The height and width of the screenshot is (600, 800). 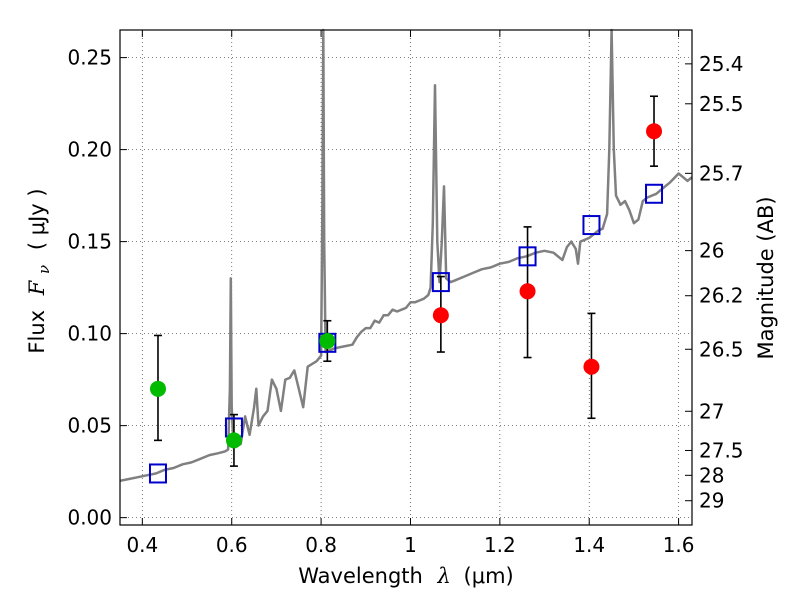 What do you see at coordinates (89, 58) in the screenshot?
I see `y-tick-label: 0.25` at bounding box center [89, 58].